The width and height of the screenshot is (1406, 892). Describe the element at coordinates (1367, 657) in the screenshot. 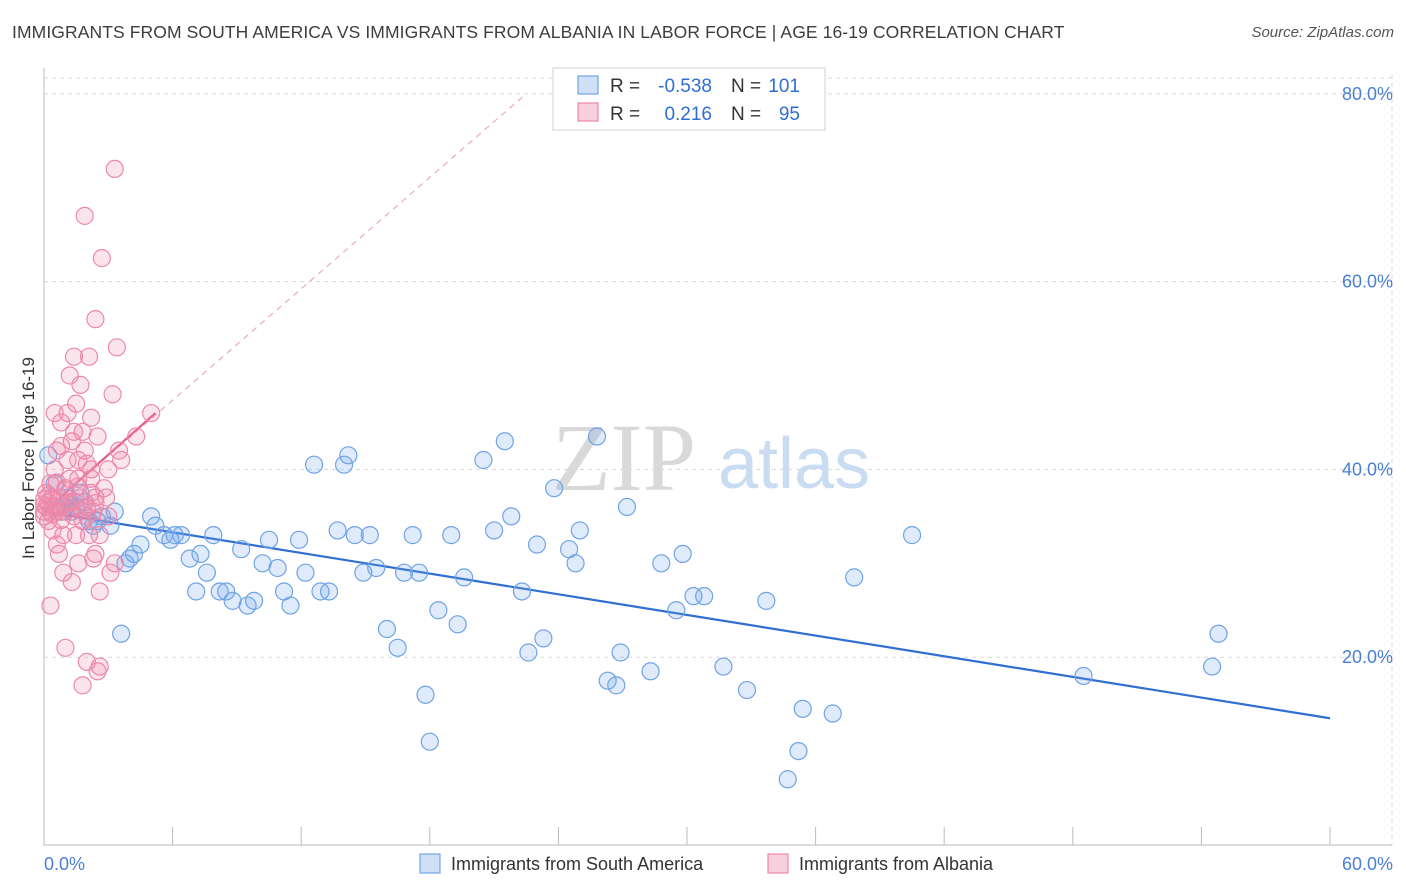

I see `y-tick-label-0: 20.0%` at that location.